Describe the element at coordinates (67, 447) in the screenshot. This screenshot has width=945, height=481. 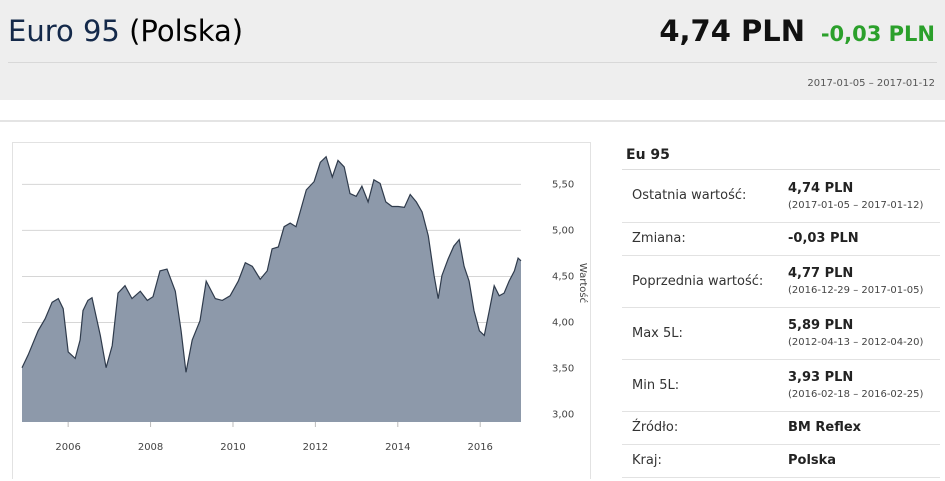
I see `x-tick-label: 2006` at that location.